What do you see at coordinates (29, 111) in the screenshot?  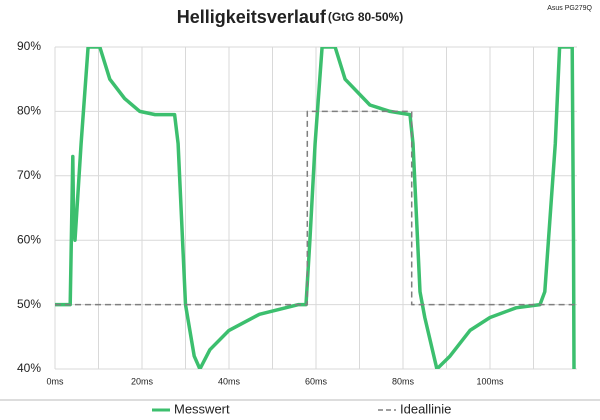 I see `y-tick-label: 80%` at bounding box center [29, 111].